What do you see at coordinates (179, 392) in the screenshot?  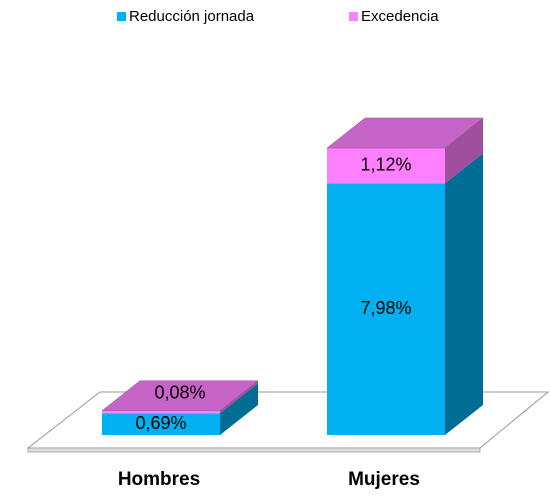 I see `value-label: 0,08%` at bounding box center [179, 392].